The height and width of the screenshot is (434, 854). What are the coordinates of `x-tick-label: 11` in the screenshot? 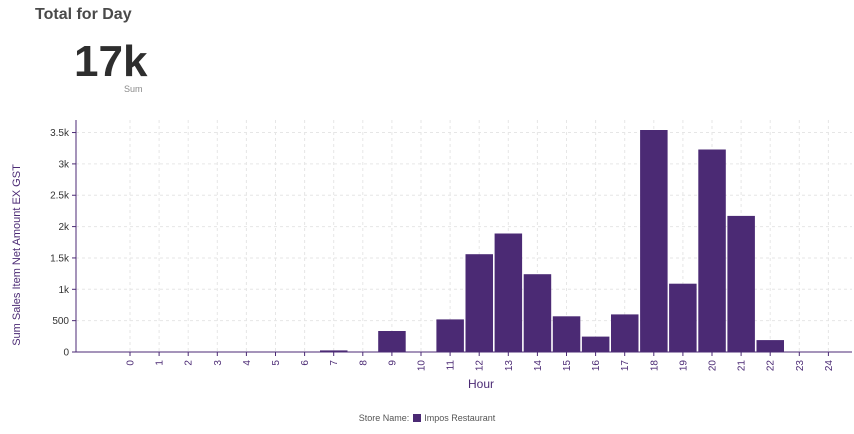 It's located at (451, 365).